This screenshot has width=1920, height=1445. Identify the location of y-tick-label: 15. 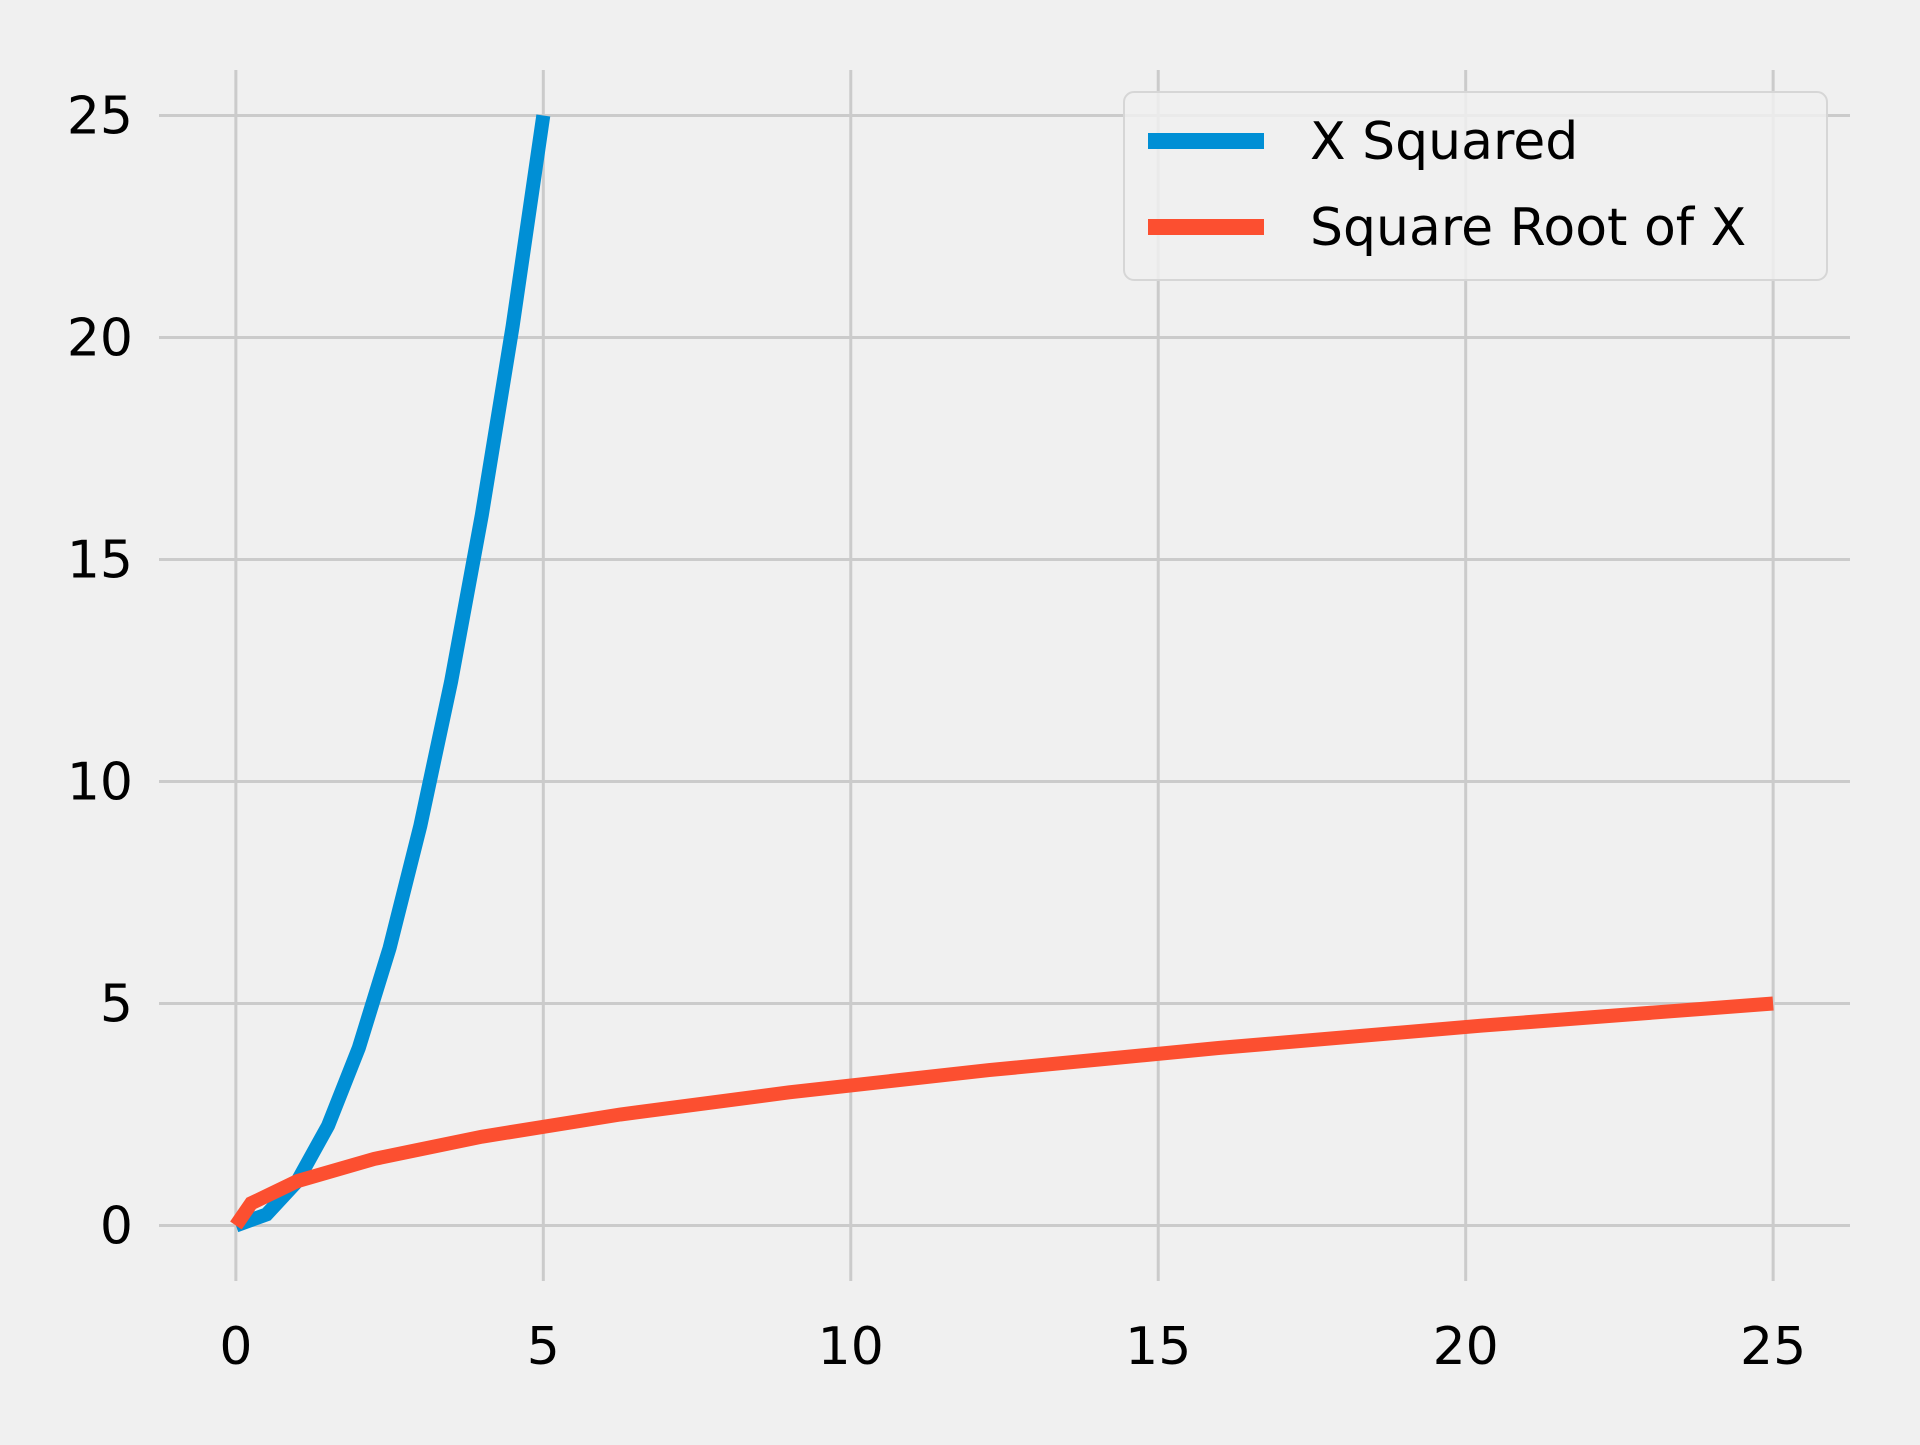
(100, 561).